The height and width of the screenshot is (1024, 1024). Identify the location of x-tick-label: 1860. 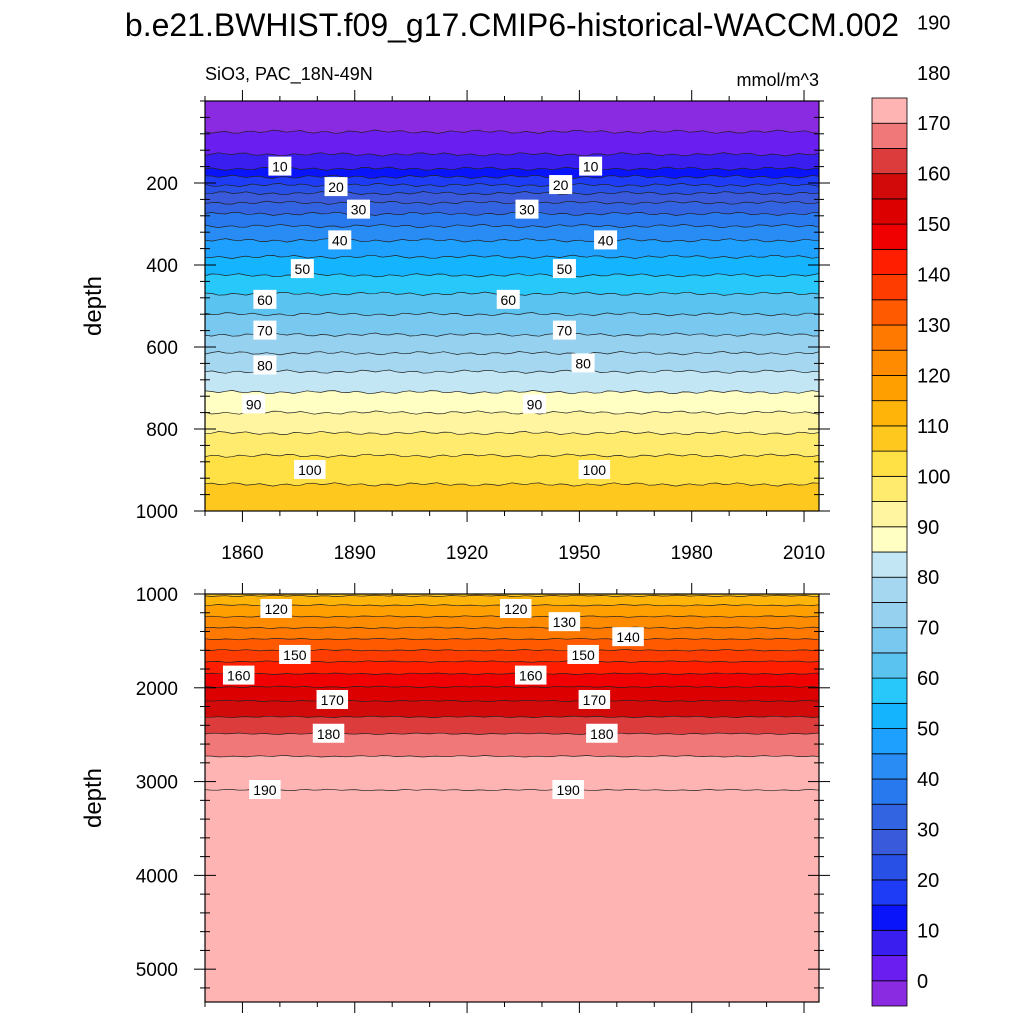
(242, 553).